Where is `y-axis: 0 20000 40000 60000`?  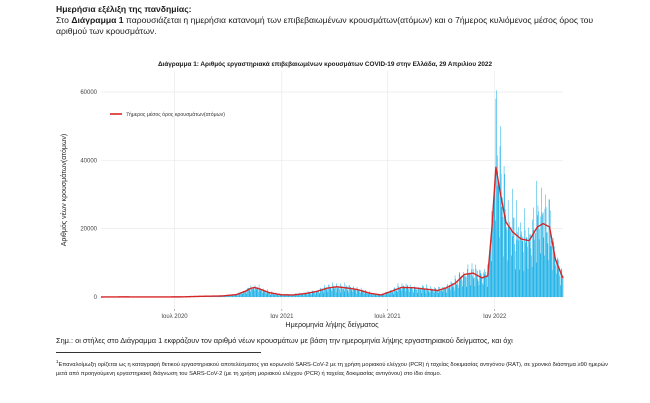 y-axis: 0 20000 40000 60000 is located at coordinates (88, 195).